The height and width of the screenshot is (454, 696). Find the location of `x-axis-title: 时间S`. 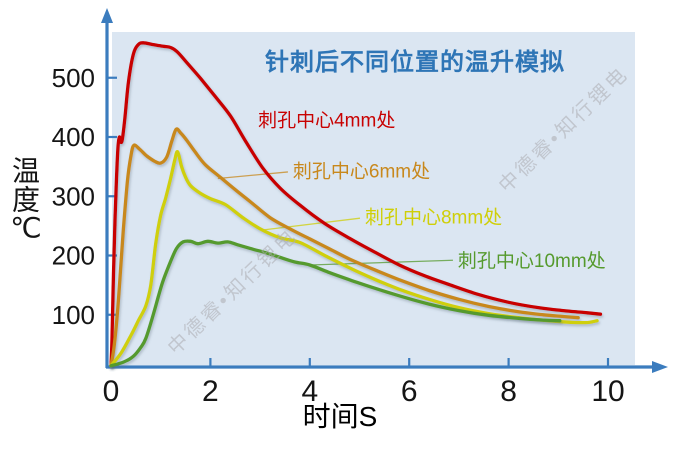

x-axis-title: 时间S is located at coordinates (340, 416).